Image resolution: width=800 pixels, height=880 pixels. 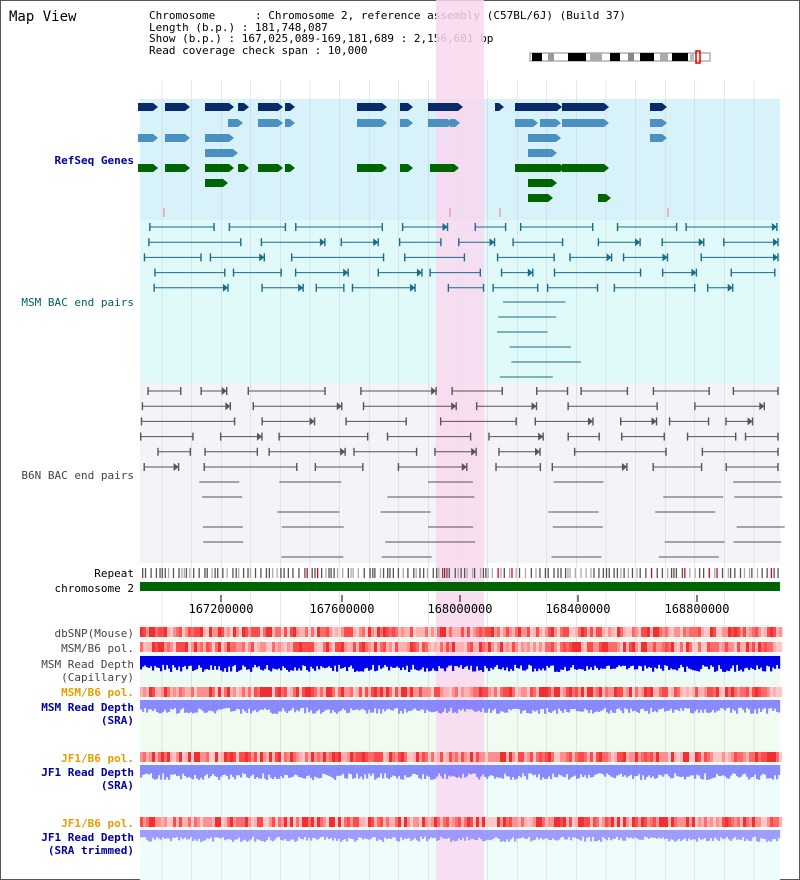 I want to click on track-label-msm-depth-cap: MSM Read Depth, so click(x=87, y=664).